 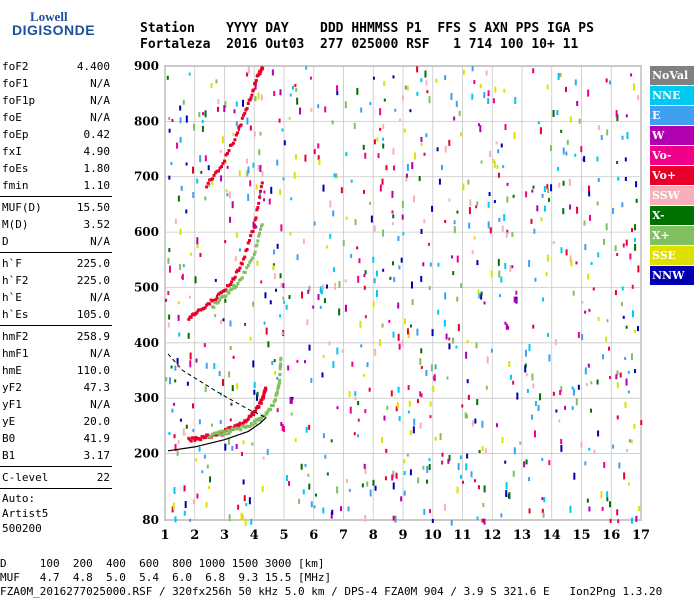 What do you see at coordinates (100, 353) in the screenshot?
I see `param-value: N/A` at bounding box center [100, 353].